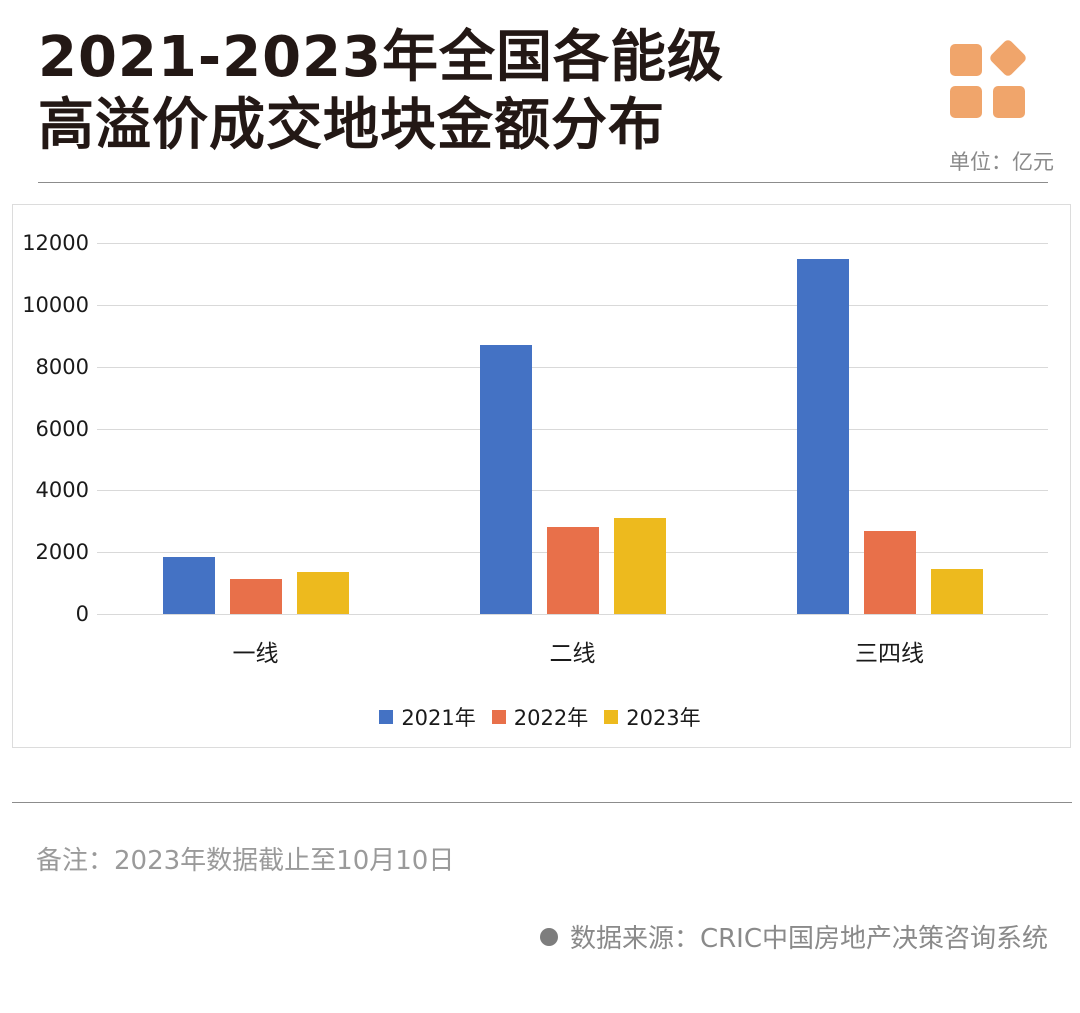 The width and height of the screenshot is (1080, 1013). I want to click on legend-label: 2022年, so click(551, 718).